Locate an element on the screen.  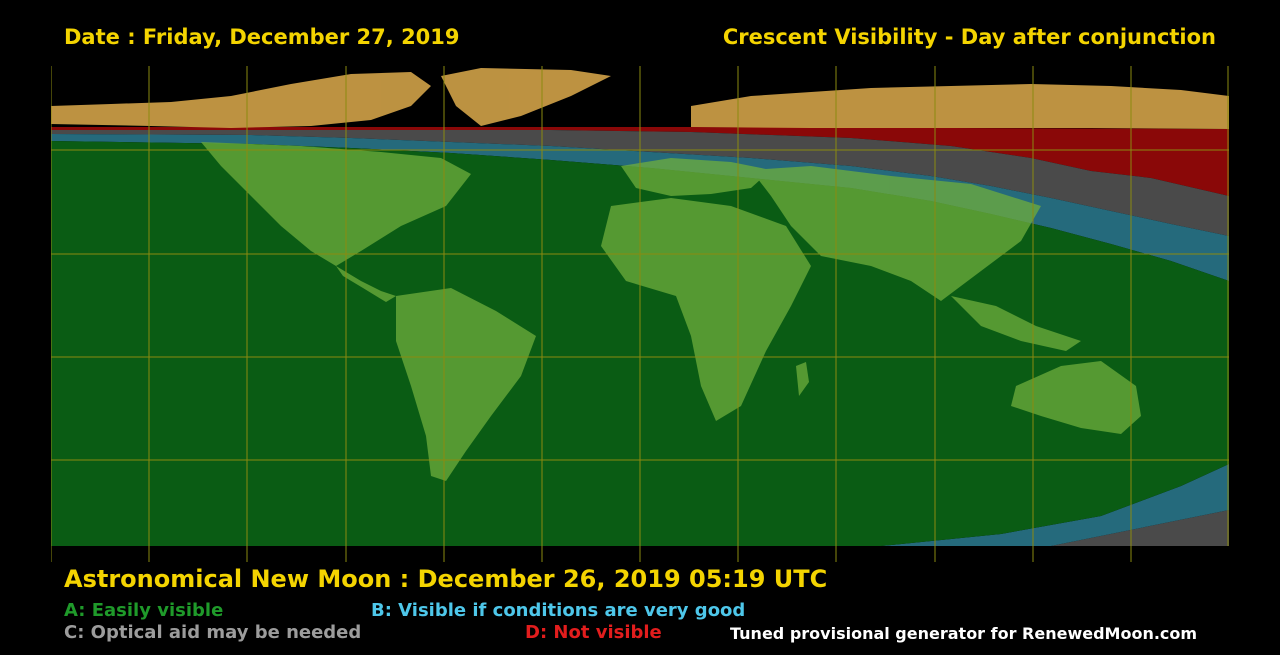
asia is located at coordinates (896, 233).